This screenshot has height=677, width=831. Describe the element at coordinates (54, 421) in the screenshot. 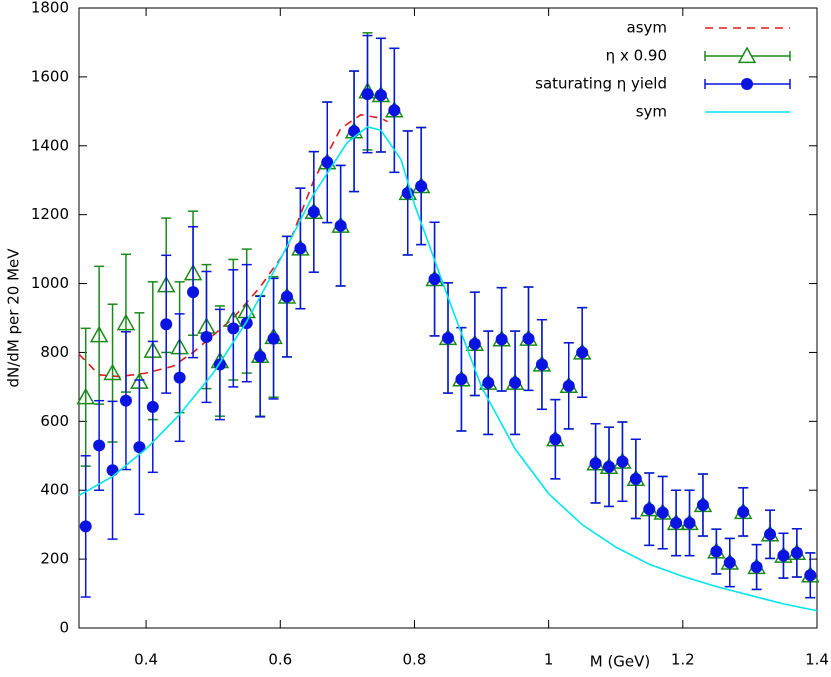

I see `y-tick-label: 600` at that location.